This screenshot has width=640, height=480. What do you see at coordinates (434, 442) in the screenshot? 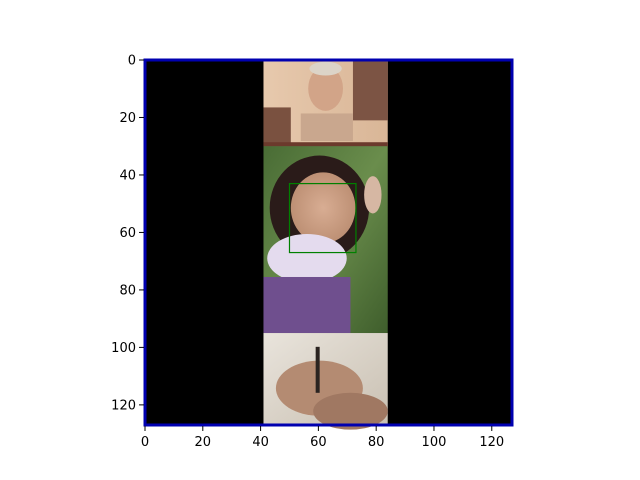
I see `x-tick-label: 100` at bounding box center [434, 442].